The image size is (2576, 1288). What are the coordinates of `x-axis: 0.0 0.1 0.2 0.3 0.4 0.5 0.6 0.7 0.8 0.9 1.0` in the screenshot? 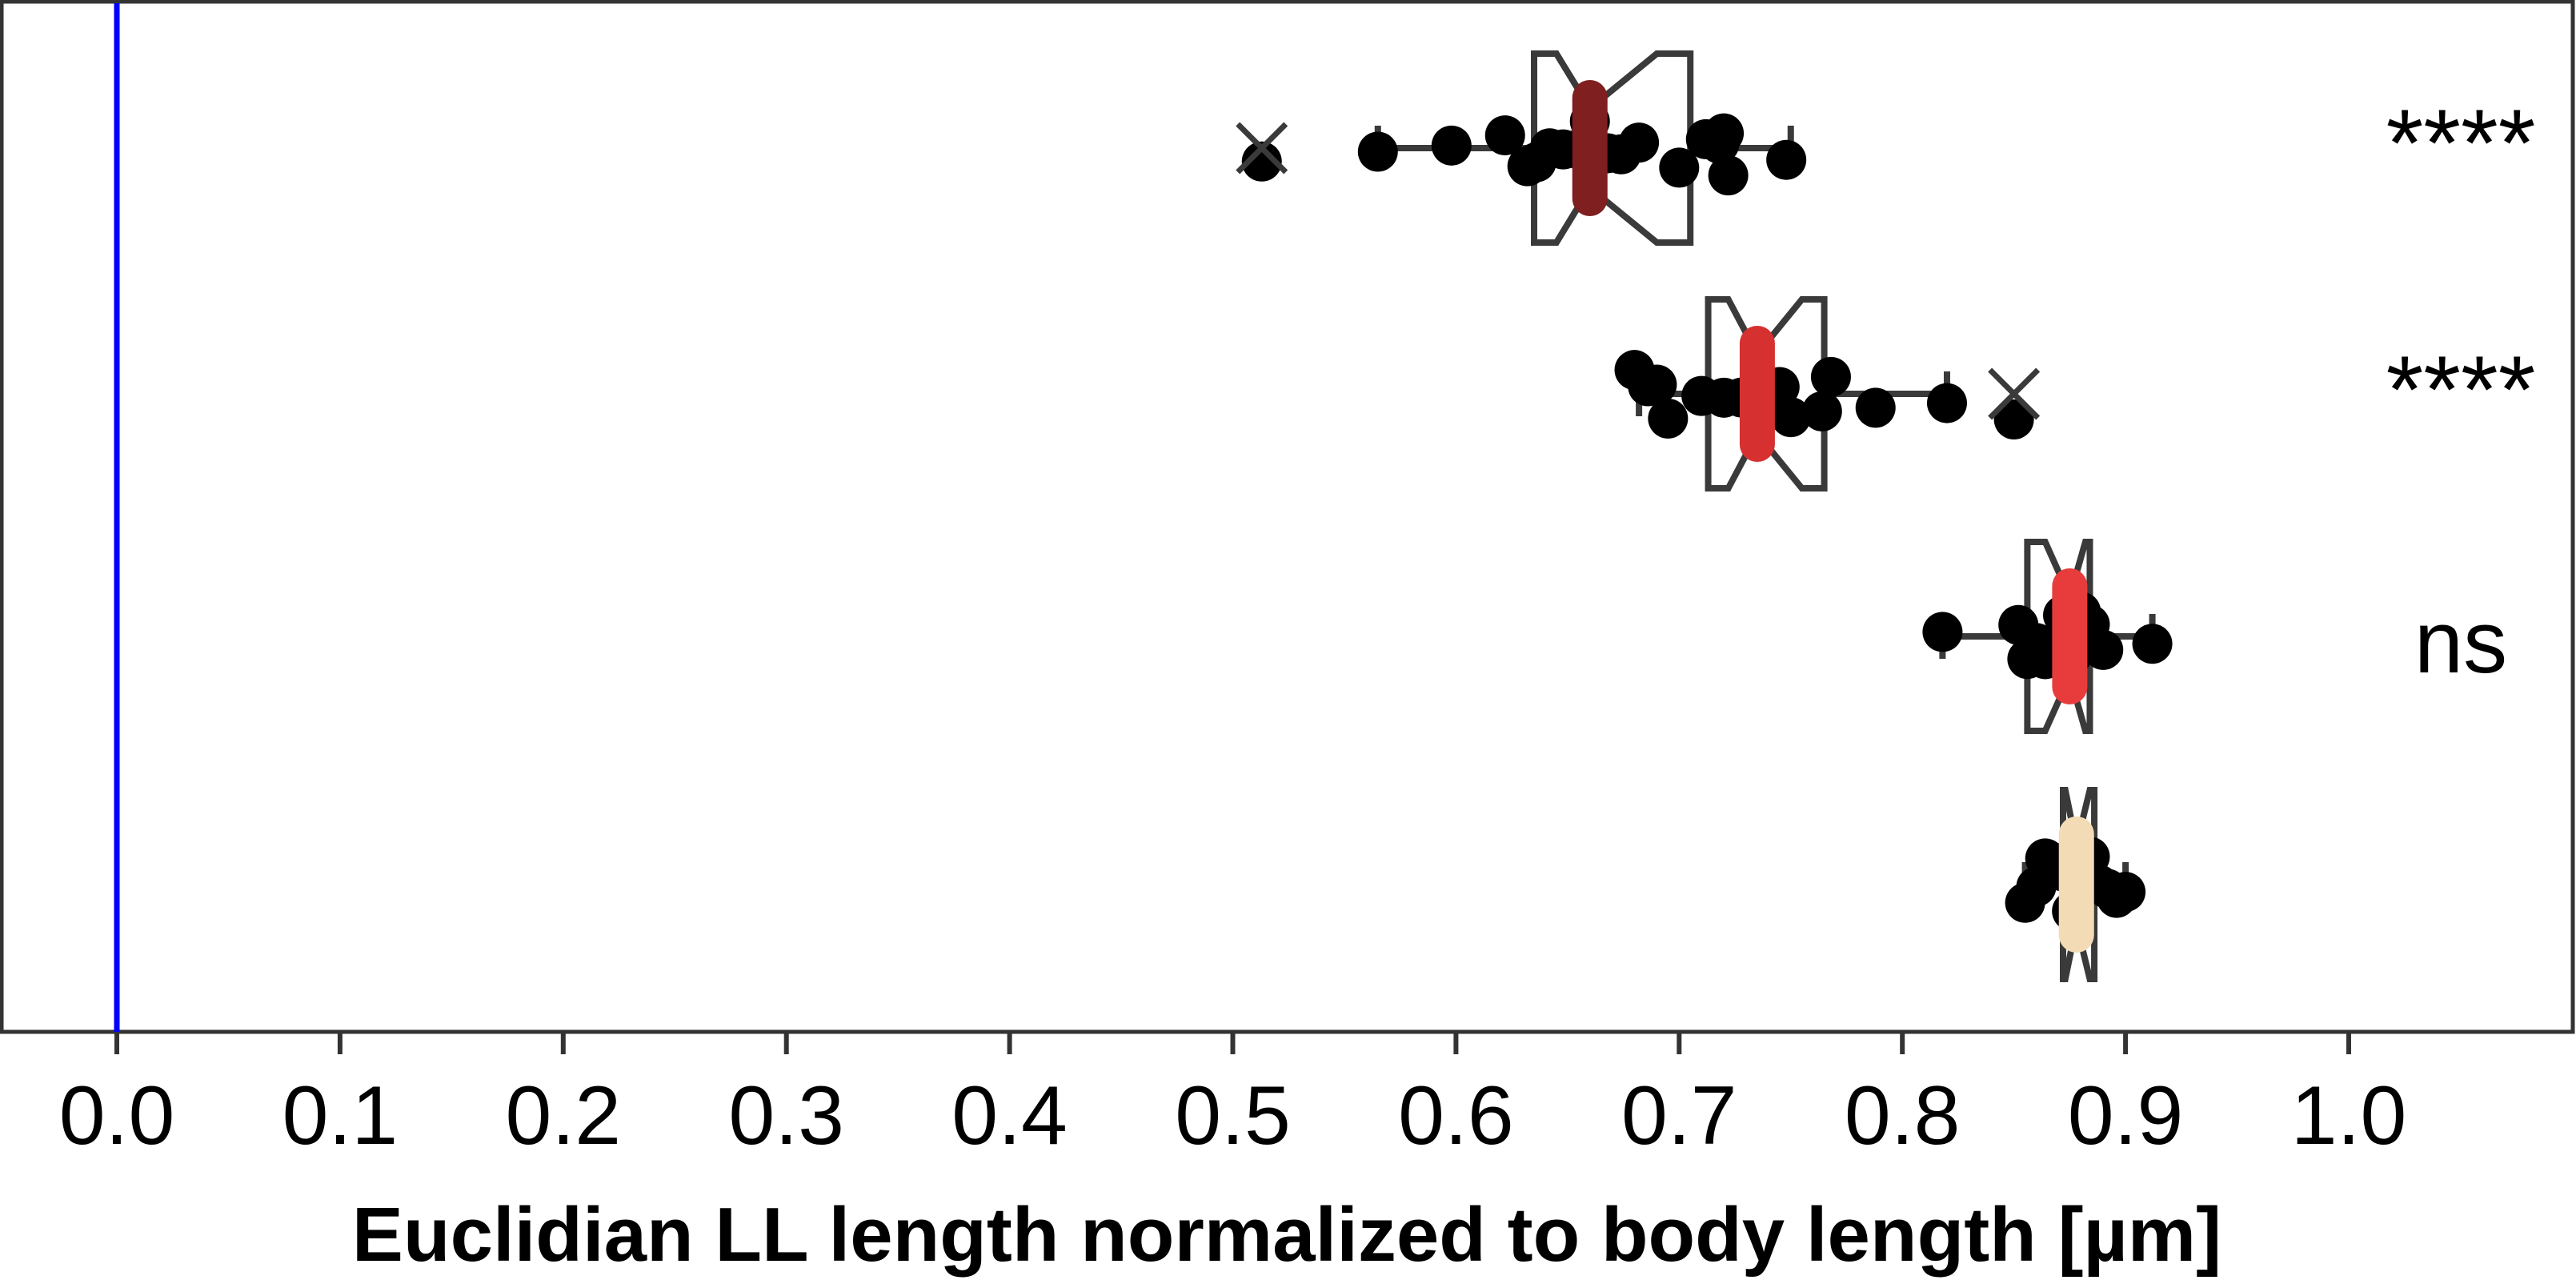 It's located at (1233, 1097).